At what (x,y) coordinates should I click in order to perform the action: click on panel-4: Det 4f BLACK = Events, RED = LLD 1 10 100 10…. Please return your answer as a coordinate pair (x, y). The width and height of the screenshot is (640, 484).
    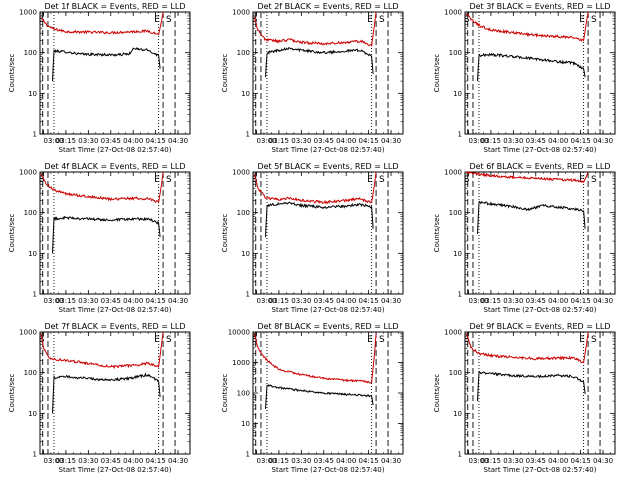
    Looking at the image, I should click on (99, 238).